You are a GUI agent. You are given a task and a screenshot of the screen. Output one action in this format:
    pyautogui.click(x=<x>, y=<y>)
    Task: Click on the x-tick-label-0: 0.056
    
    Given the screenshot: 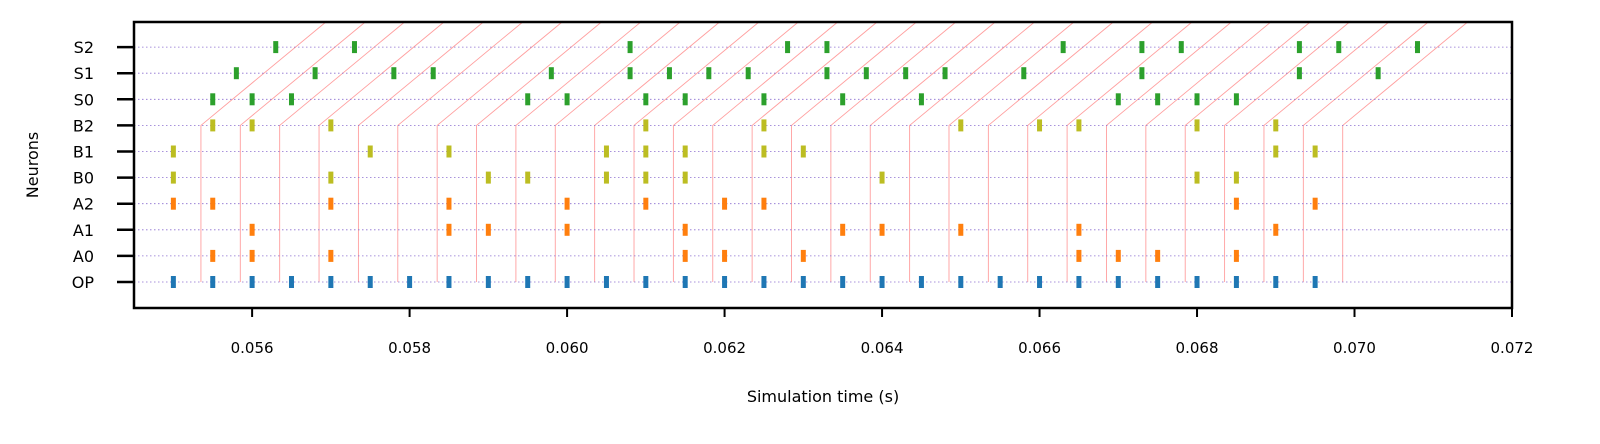 What is the action you would take?
    pyautogui.click(x=252, y=348)
    